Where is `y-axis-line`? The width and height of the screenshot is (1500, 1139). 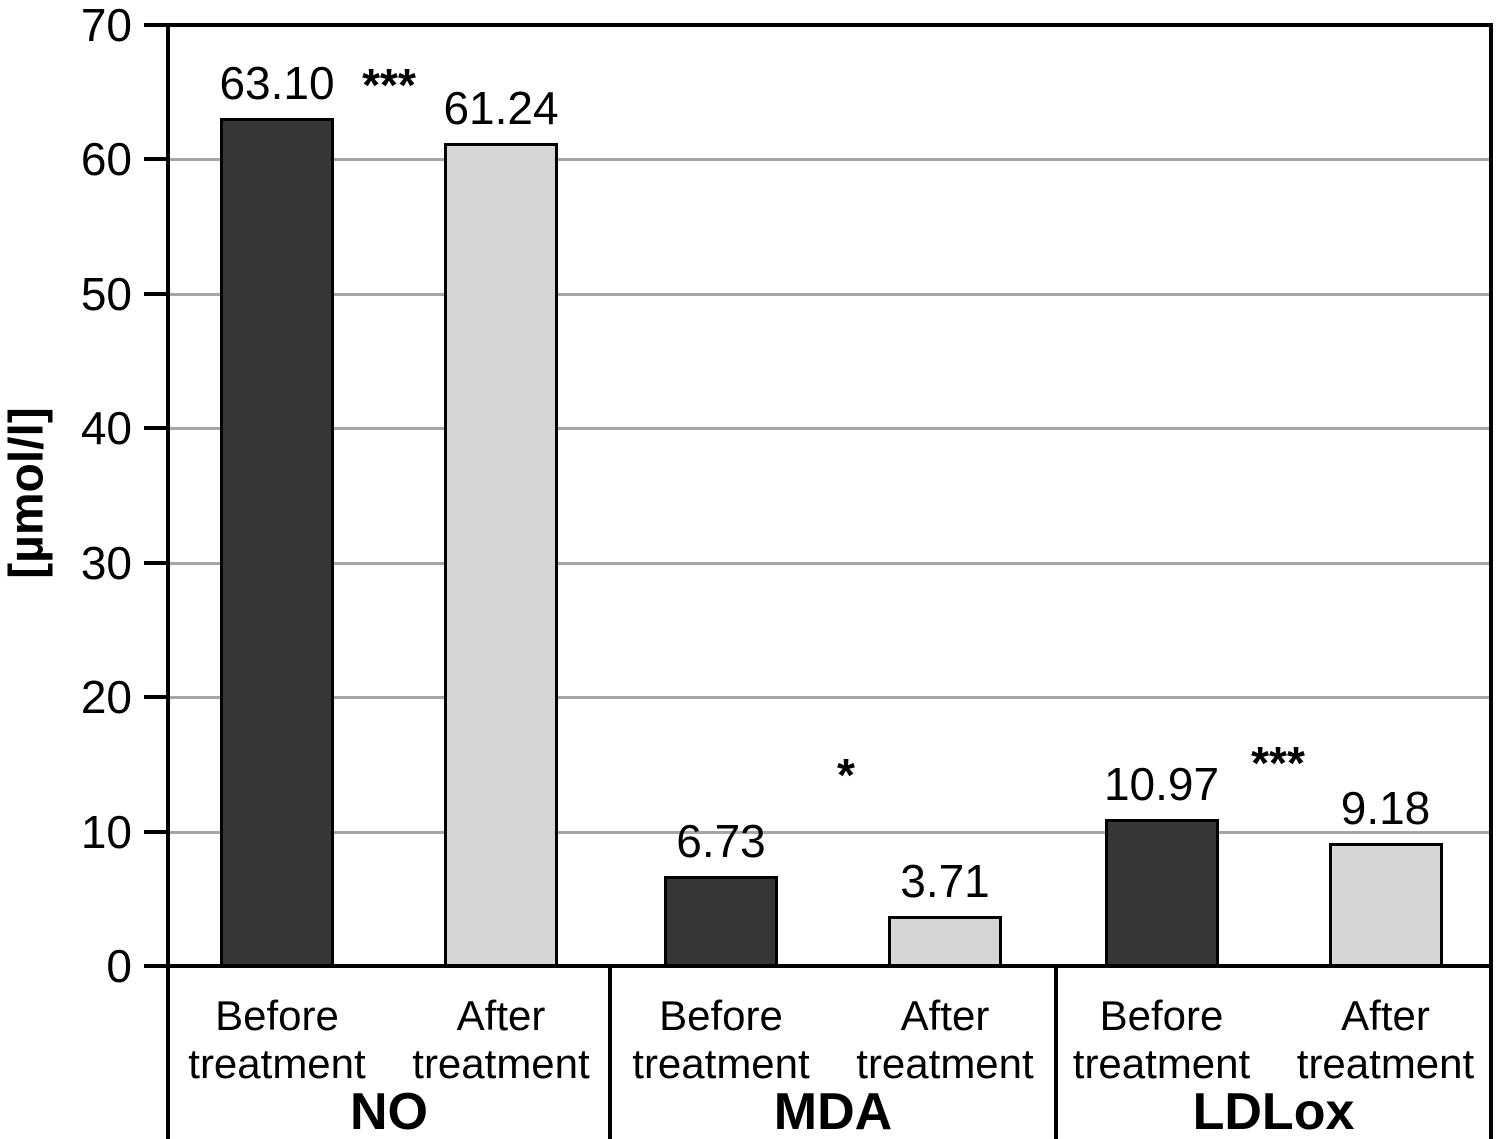
y-axis-line is located at coordinates (168, 581).